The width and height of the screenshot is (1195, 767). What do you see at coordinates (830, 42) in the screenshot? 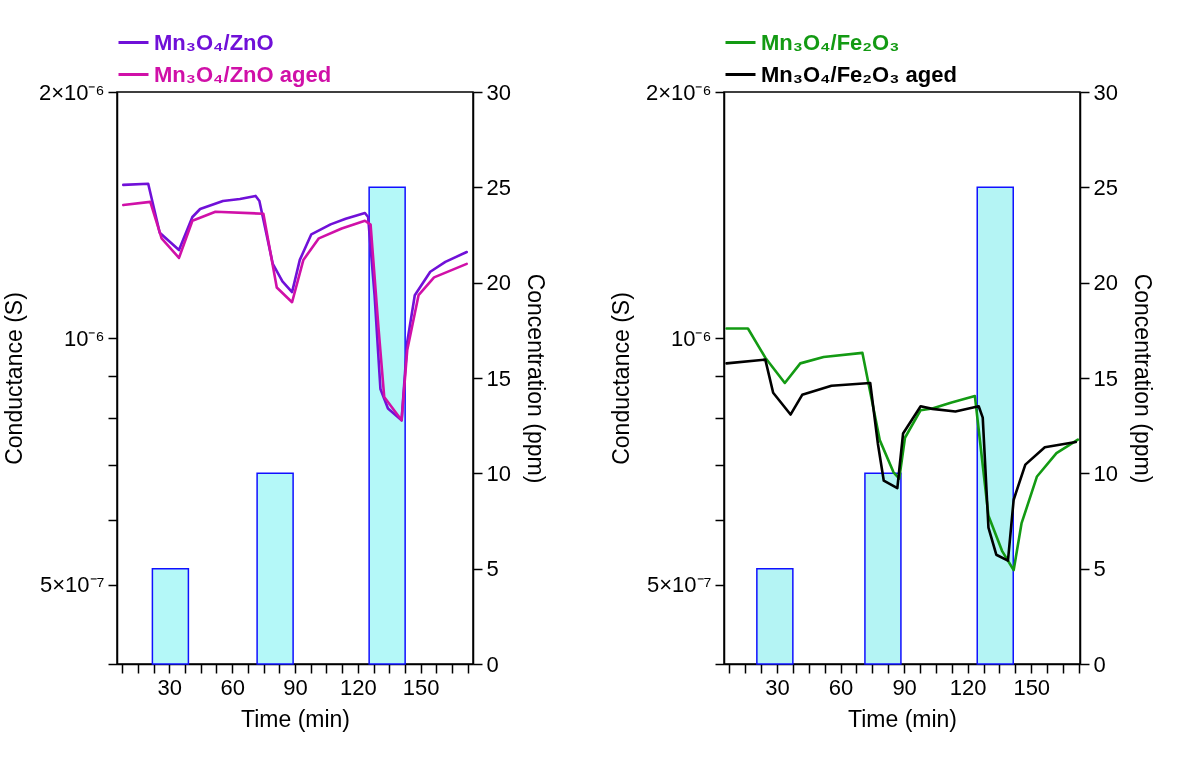
I see `legend-label: Mn₃O₄/Fe₂O₃` at bounding box center [830, 42].